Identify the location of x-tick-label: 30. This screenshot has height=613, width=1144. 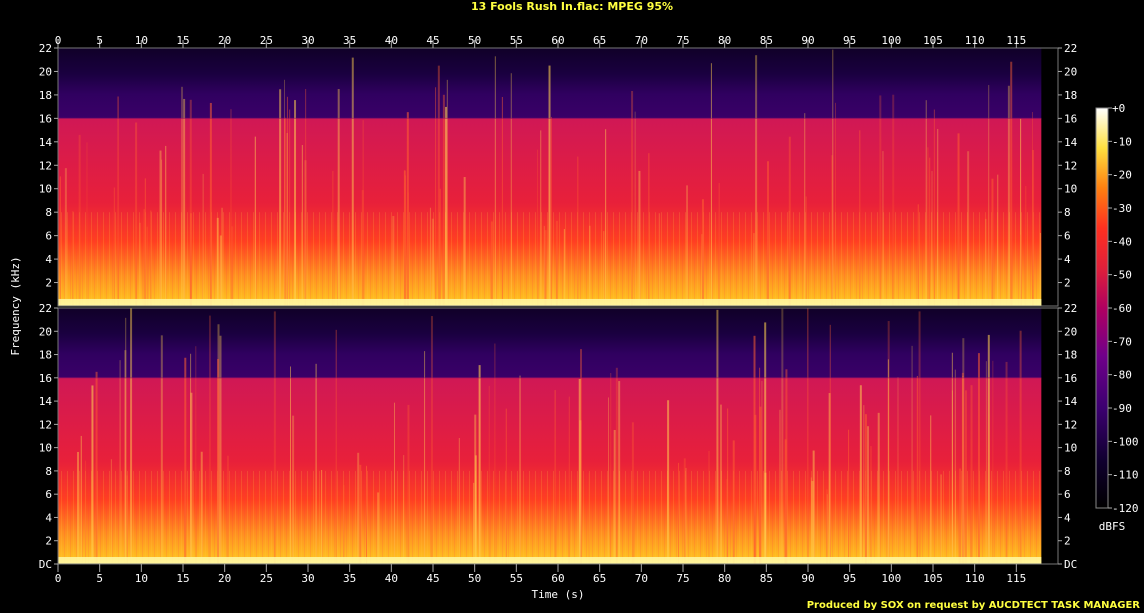
(307, 40).